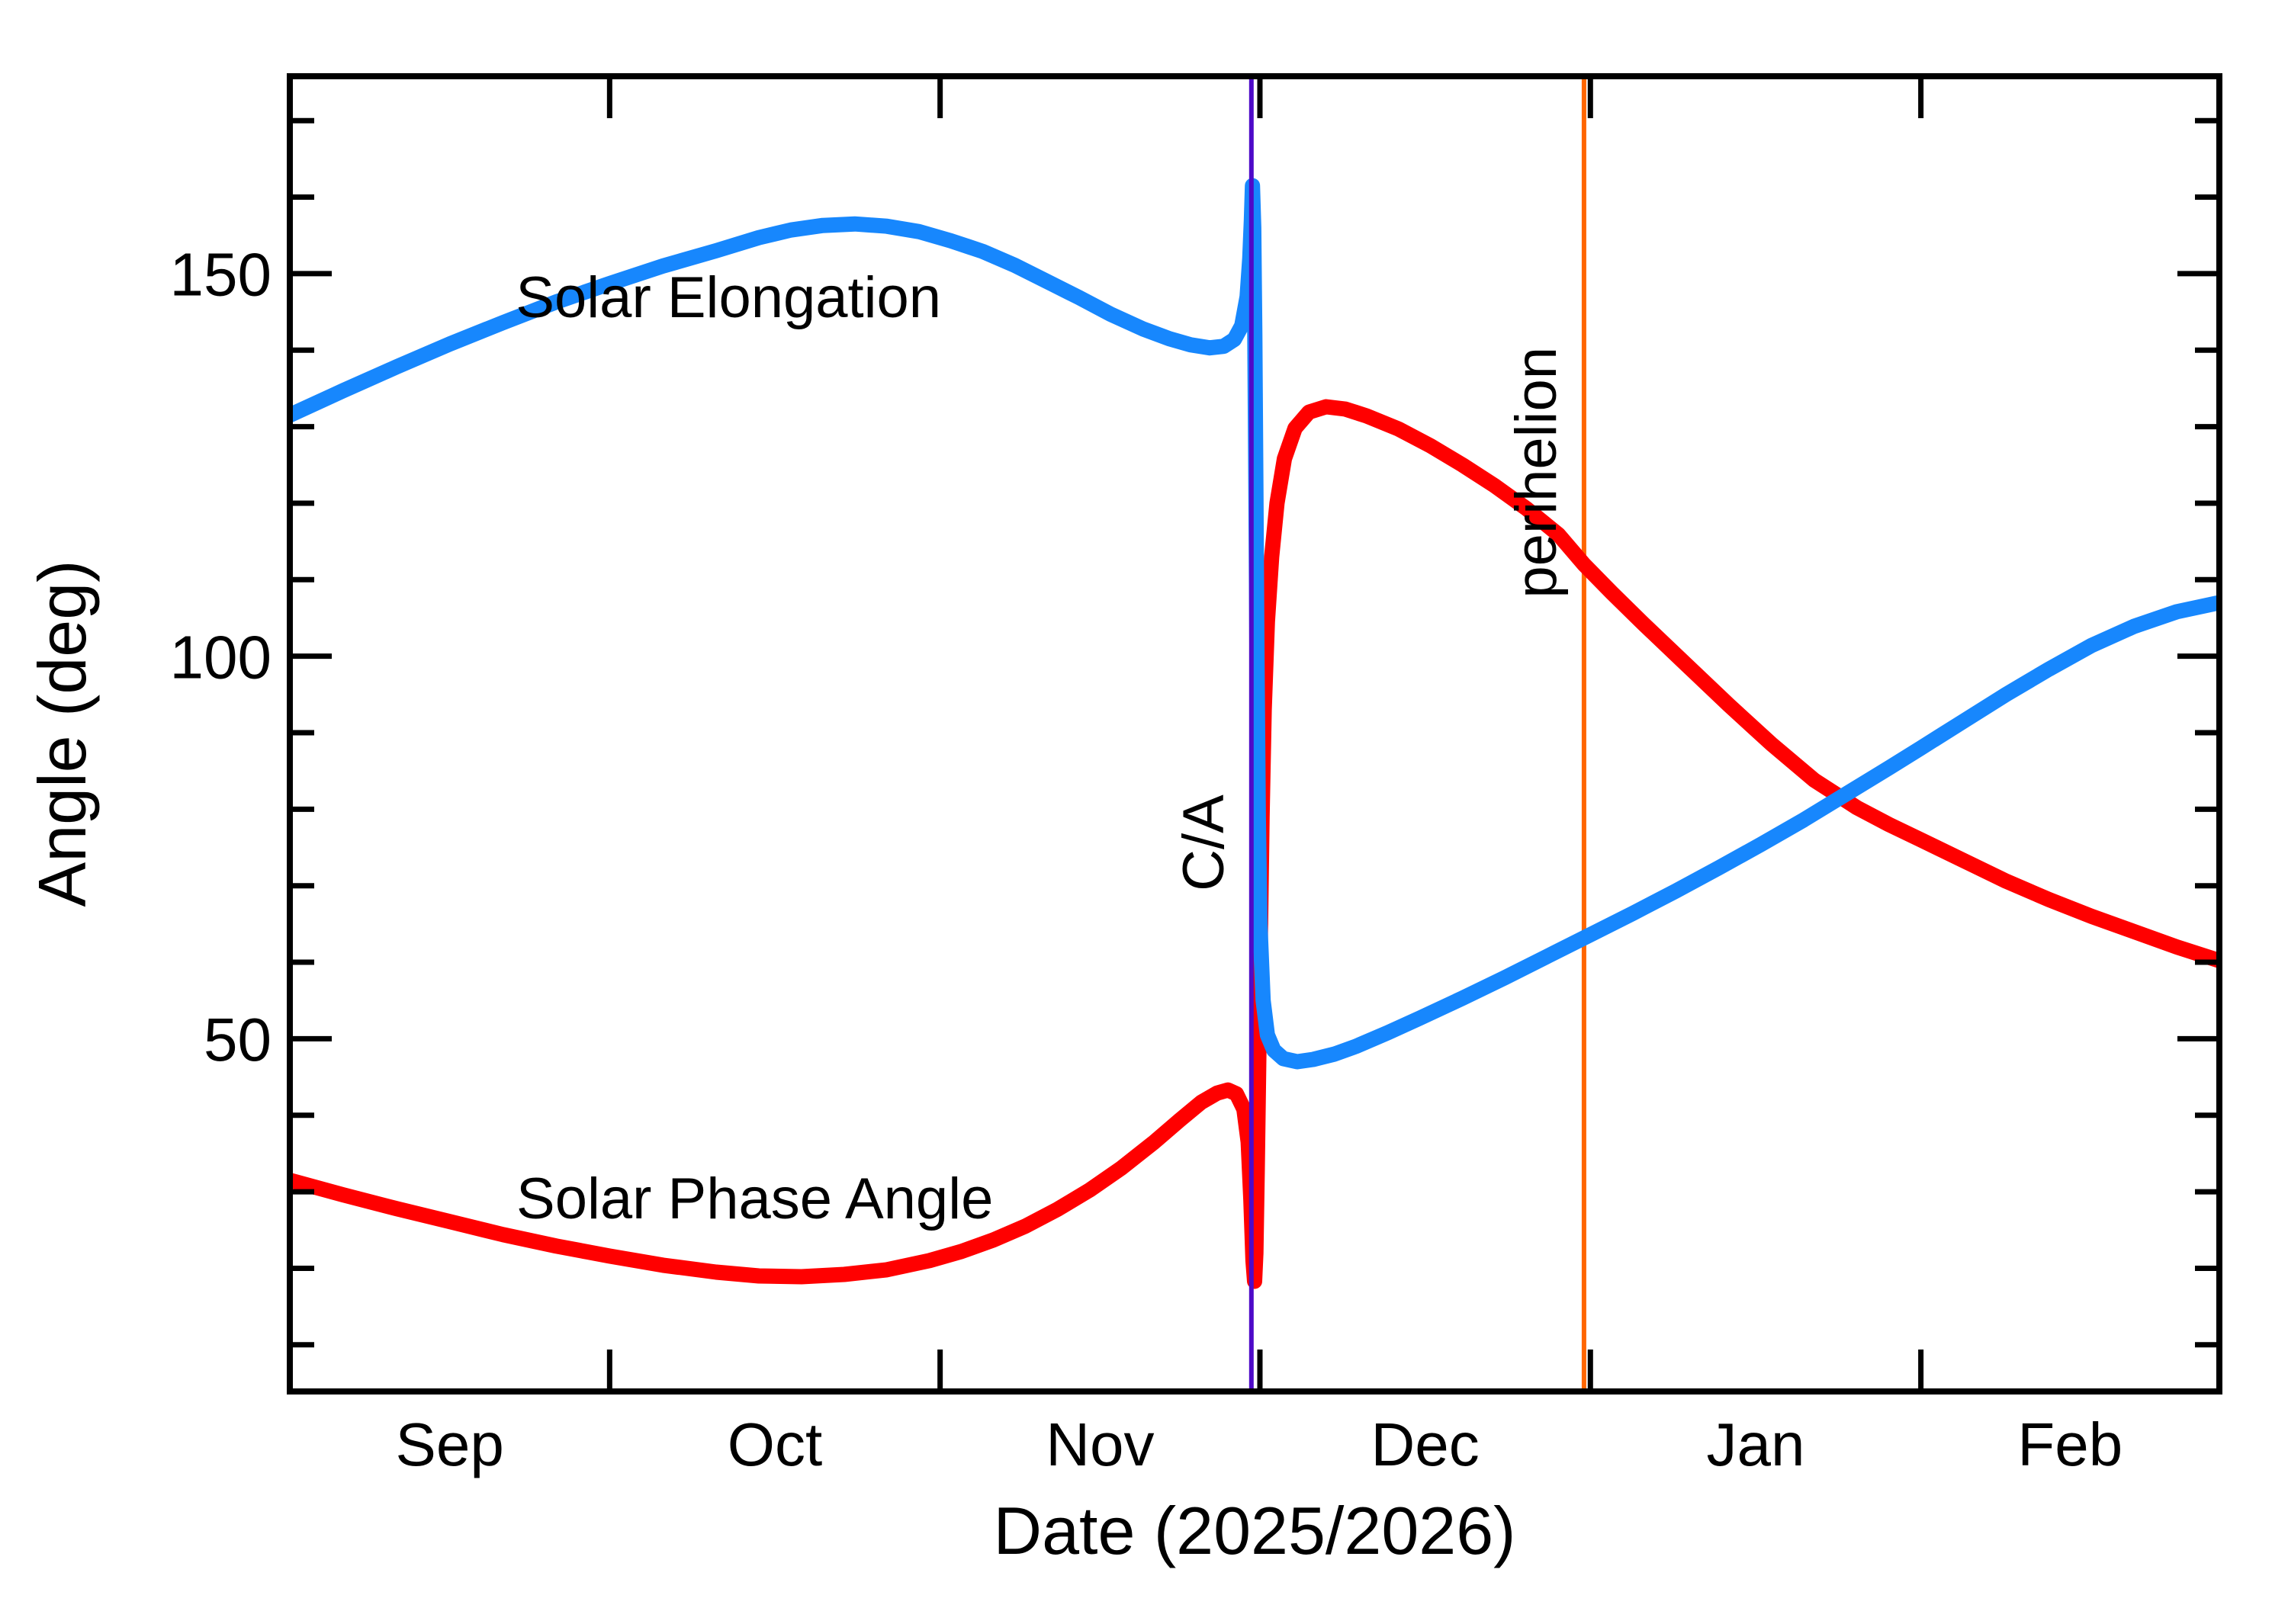 Image resolution: width=2288 pixels, height=1624 pixels. Describe the element at coordinates (62, 733) in the screenshot. I see `y-axis-title: Angle (deg)` at that location.